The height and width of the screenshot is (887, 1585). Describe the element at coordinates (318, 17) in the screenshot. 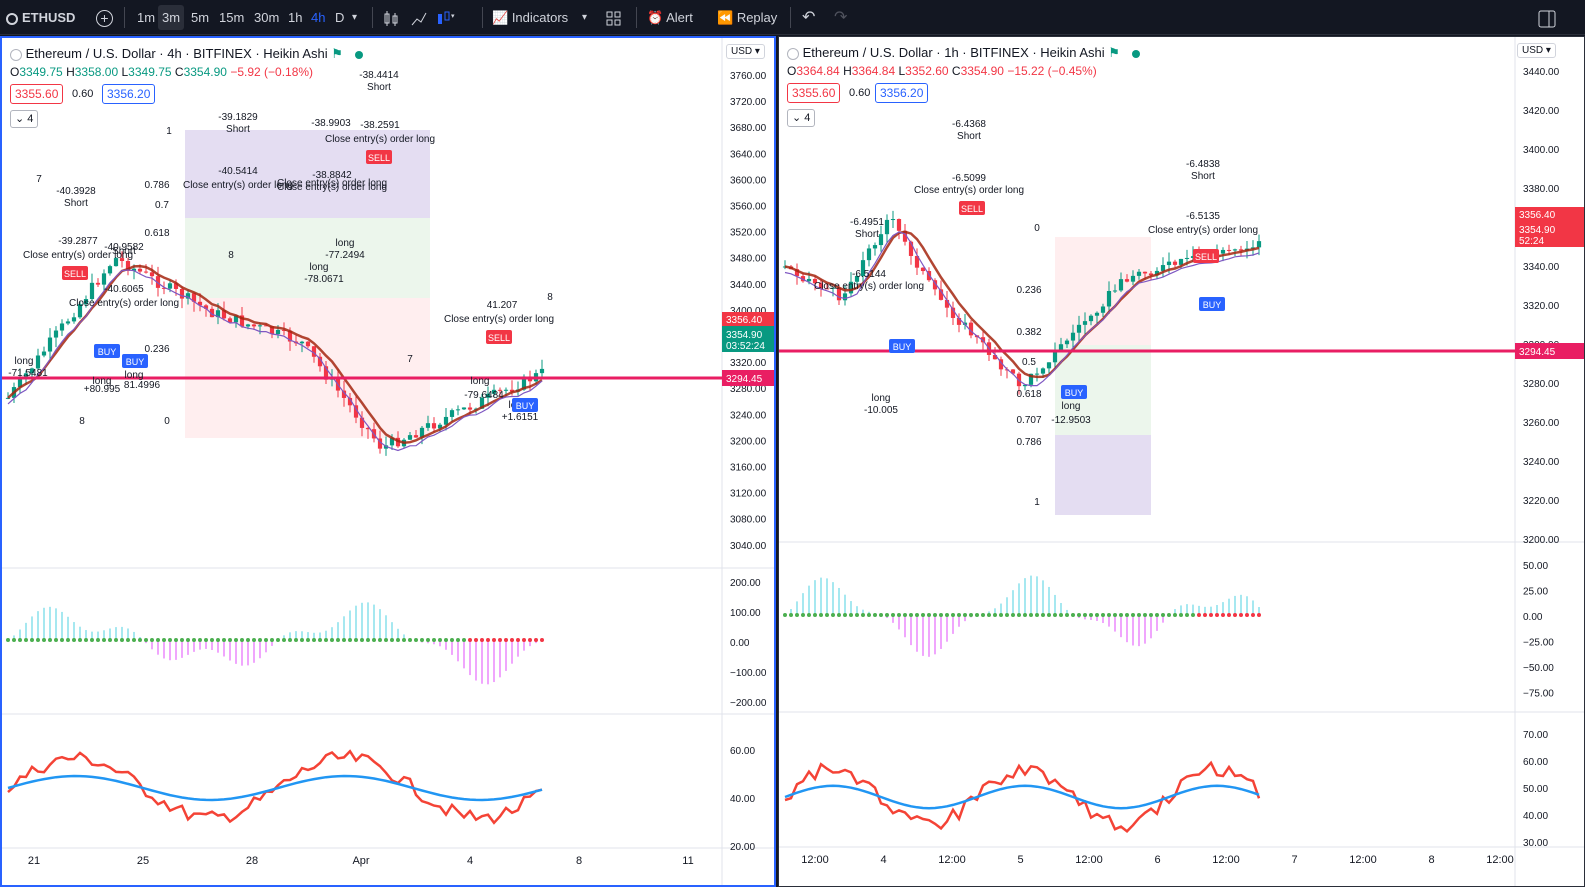

I see `timeframe-4h: 4h` at that location.